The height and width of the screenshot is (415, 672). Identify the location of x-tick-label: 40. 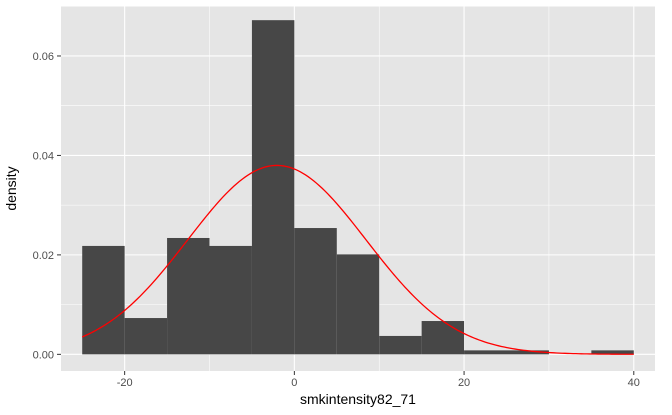
(634, 383).